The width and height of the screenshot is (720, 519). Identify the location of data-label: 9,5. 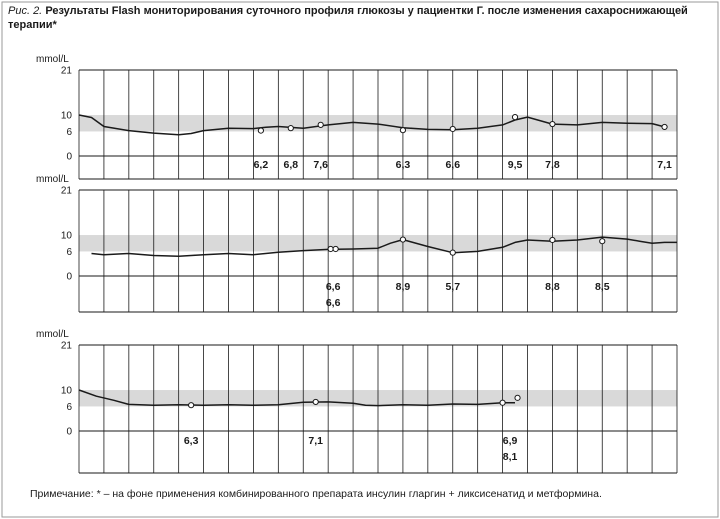
(515, 165).